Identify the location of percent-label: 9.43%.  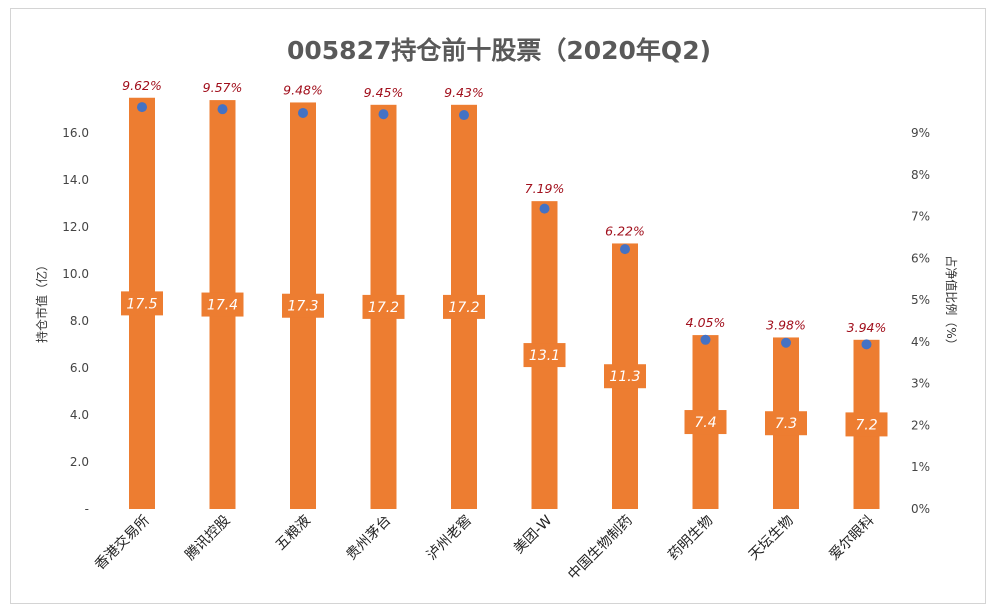
(464, 92).